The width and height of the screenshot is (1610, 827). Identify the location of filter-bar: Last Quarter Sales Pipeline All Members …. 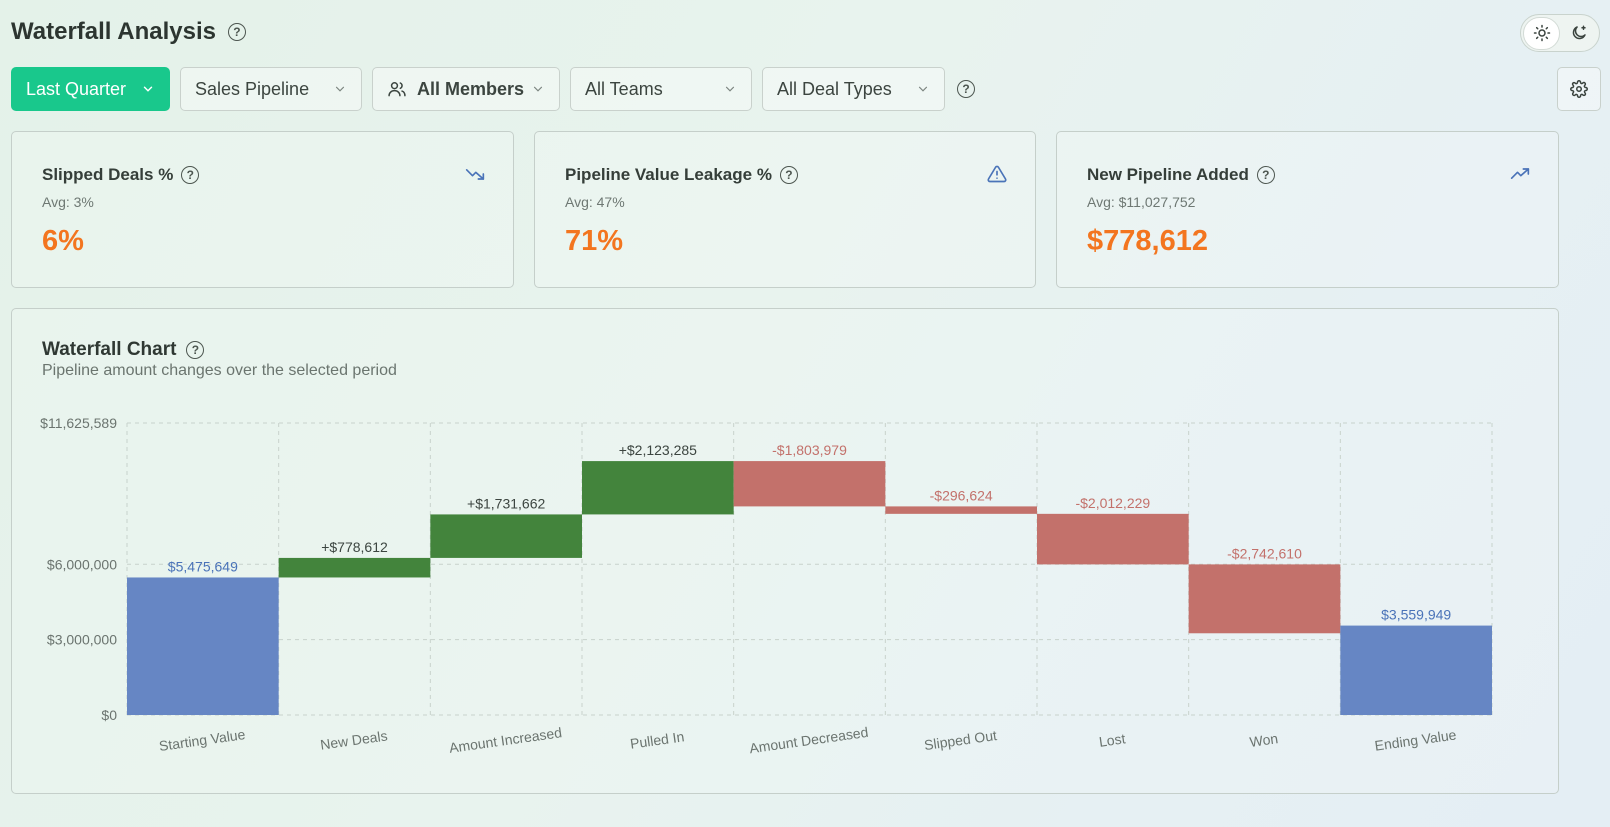
(493, 89).